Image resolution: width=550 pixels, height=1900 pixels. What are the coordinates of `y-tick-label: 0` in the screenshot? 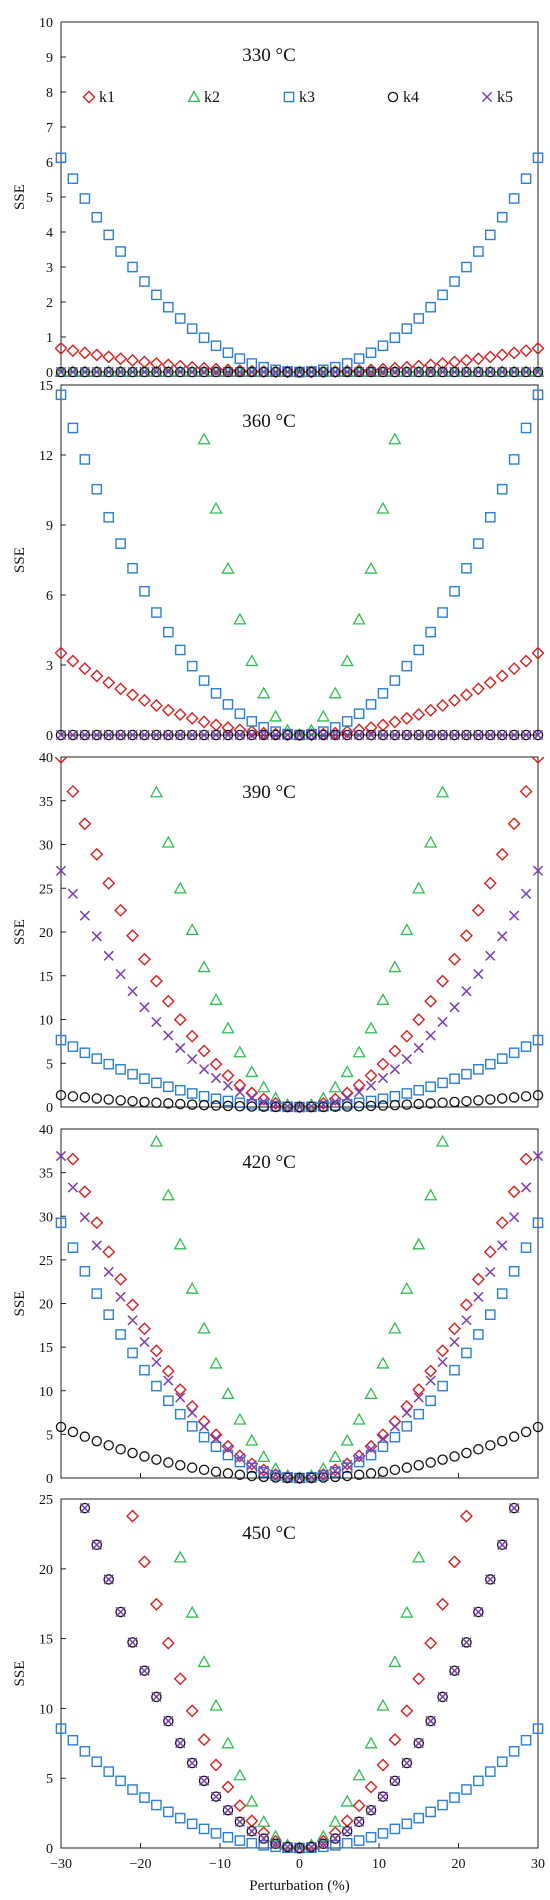 It's located at (49, 1849).